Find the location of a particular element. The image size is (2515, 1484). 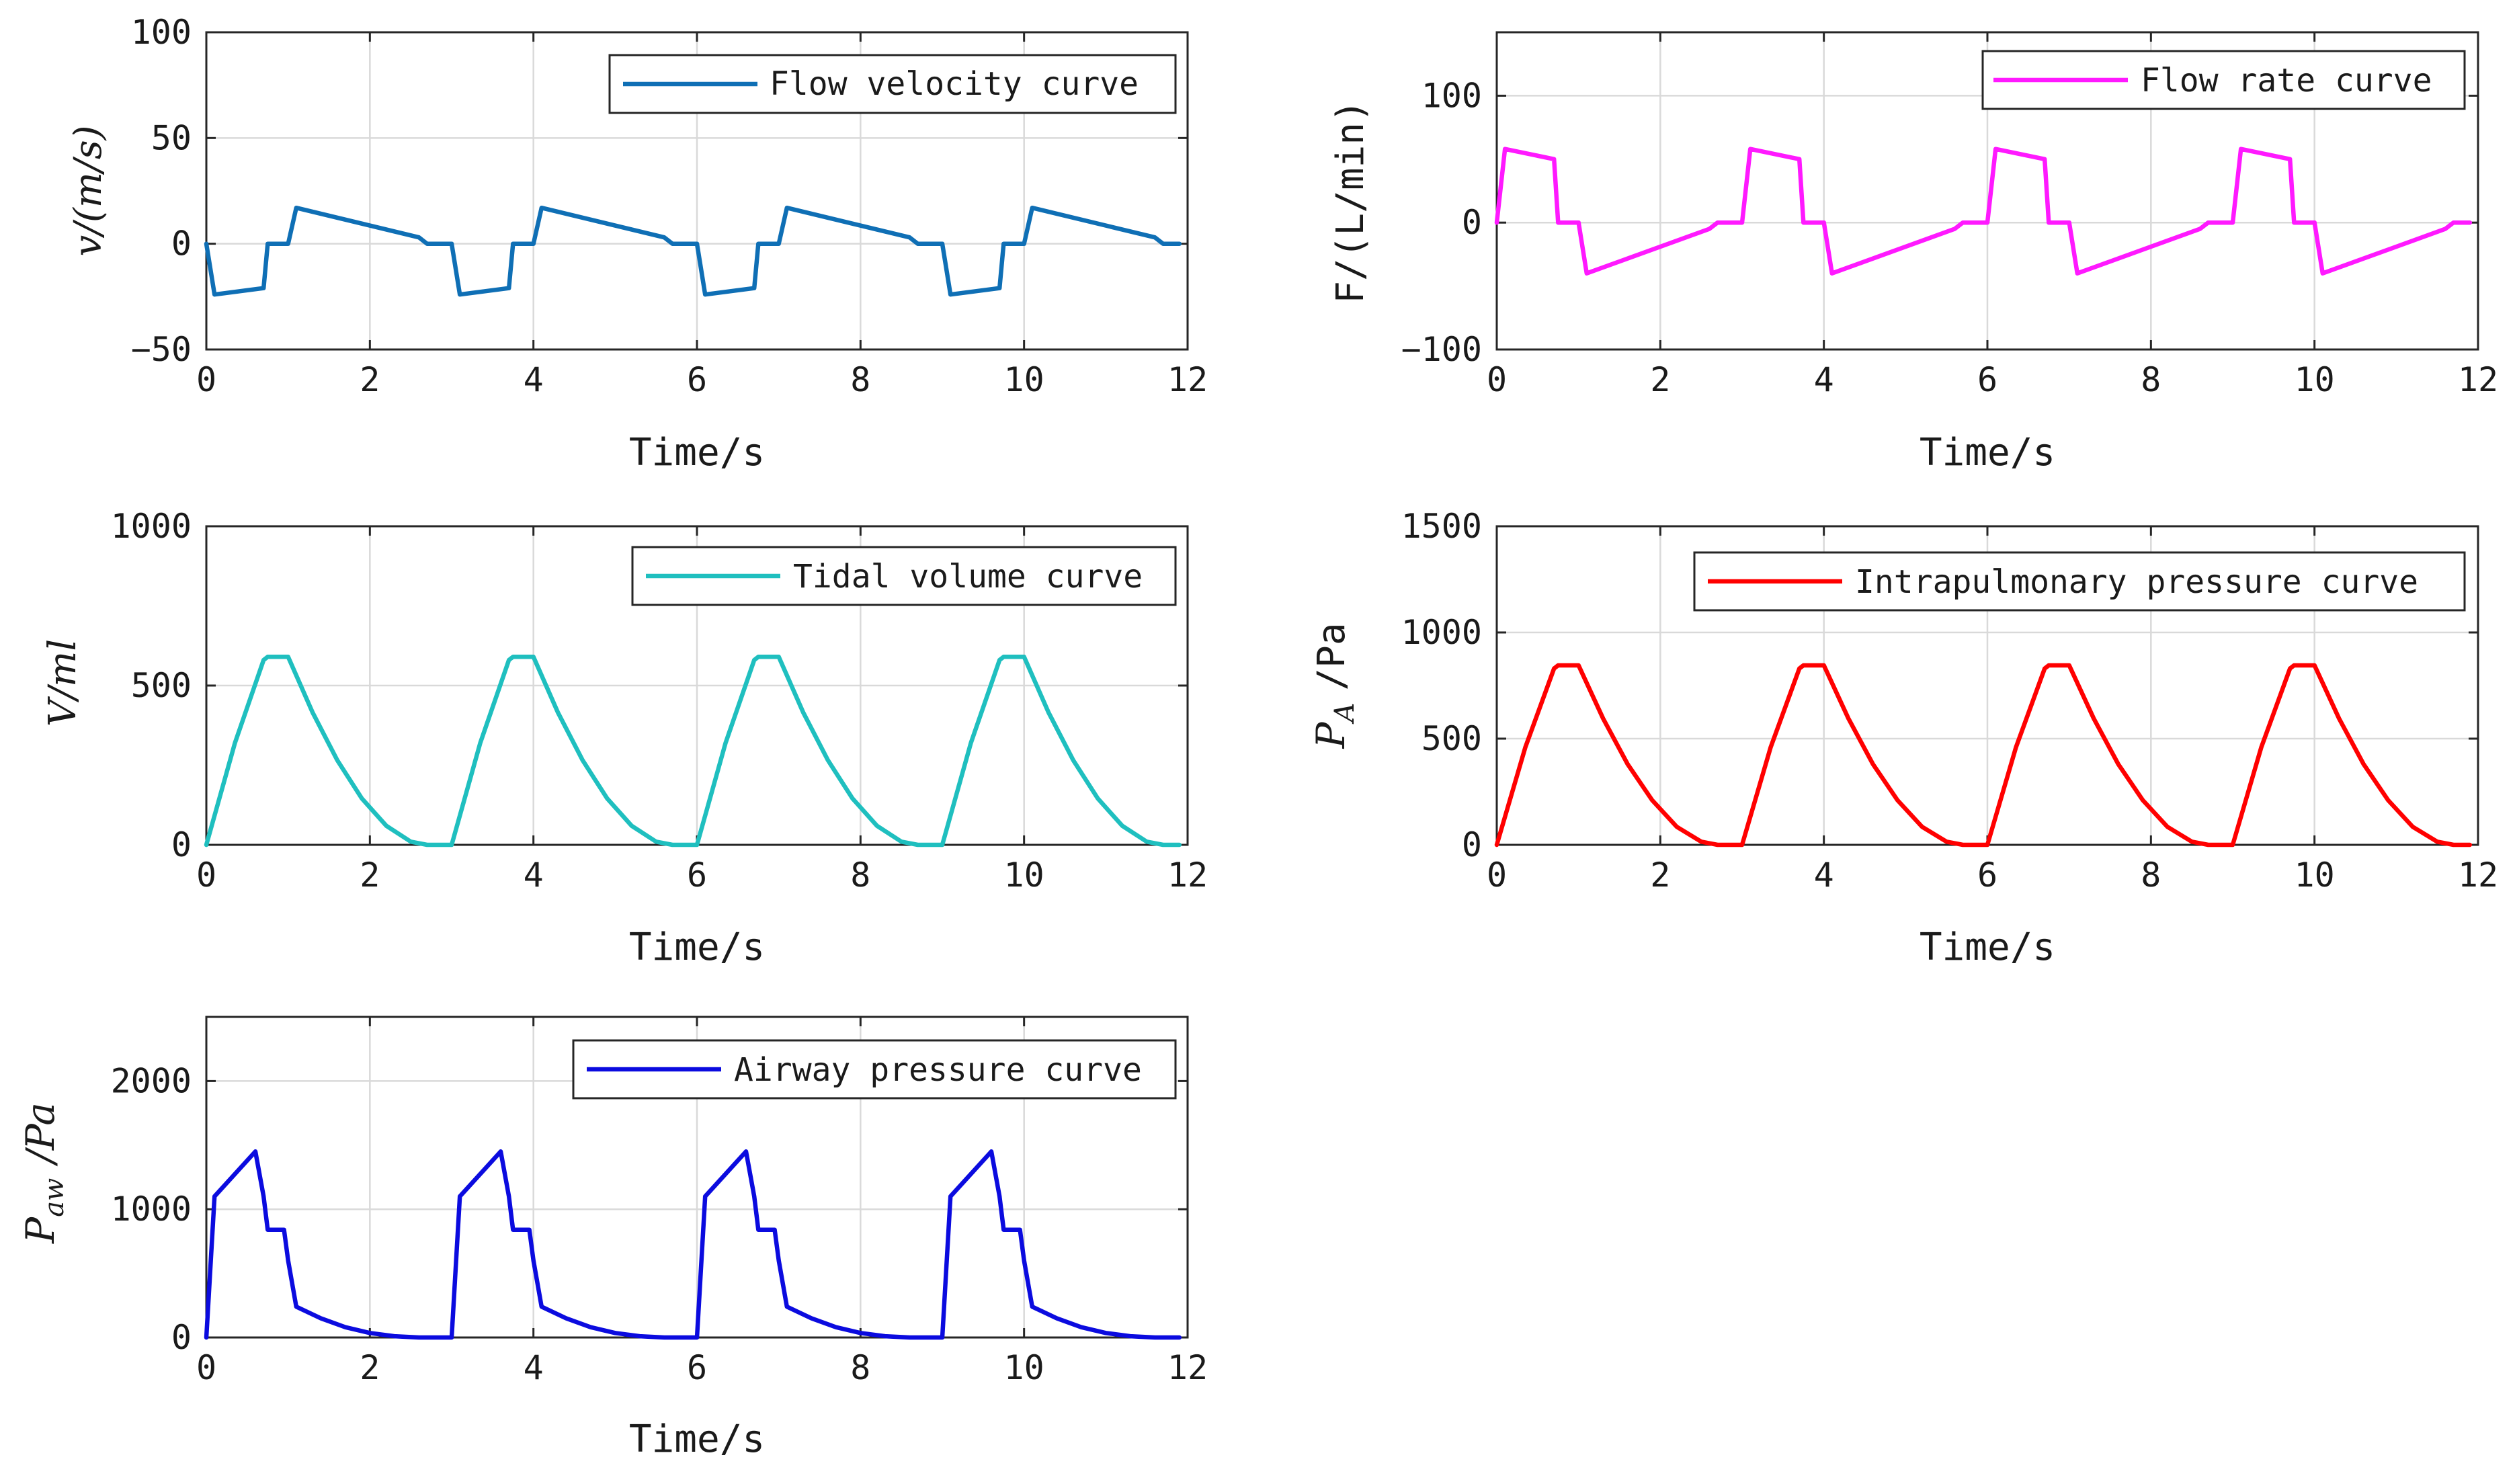

velocity-x-axis-label: Time/s is located at coordinates (697, 453).